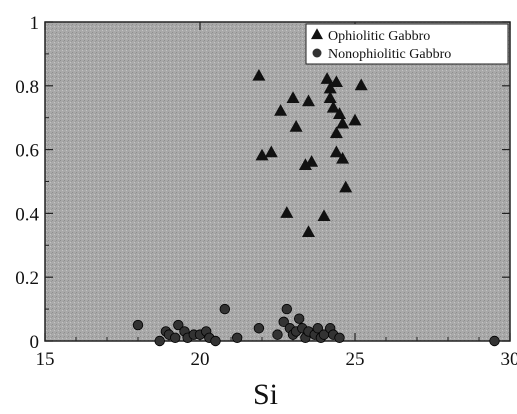 This screenshot has width=517, height=414. Describe the element at coordinates (35, 23) in the screenshot. I see `y-tick-label: 1` at that location.